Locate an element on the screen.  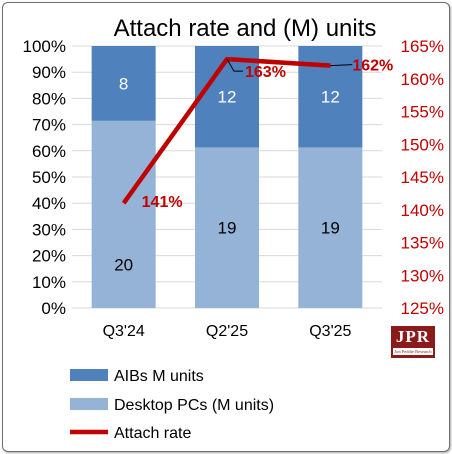
y-left-tick-label: 10% is located at coordinates (49, 282).